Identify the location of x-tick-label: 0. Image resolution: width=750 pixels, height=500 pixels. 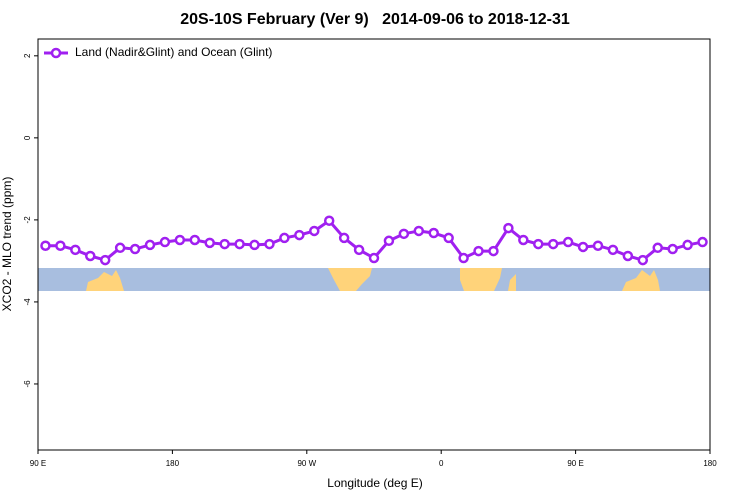
(441, 463).